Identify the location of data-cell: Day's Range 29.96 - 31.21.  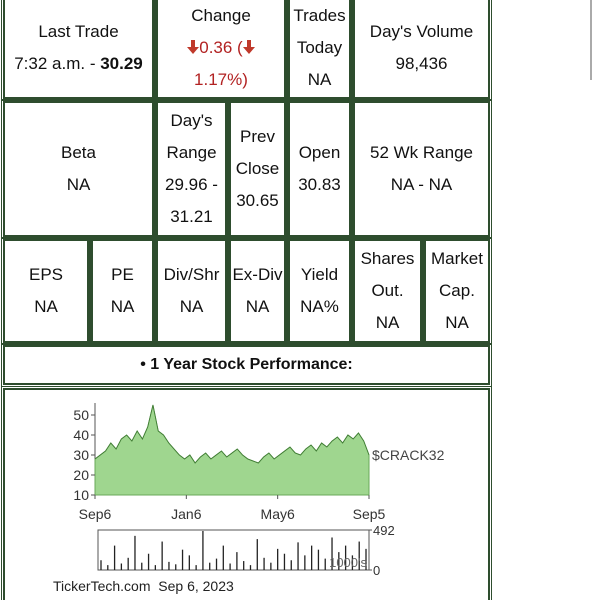
(191, 169).